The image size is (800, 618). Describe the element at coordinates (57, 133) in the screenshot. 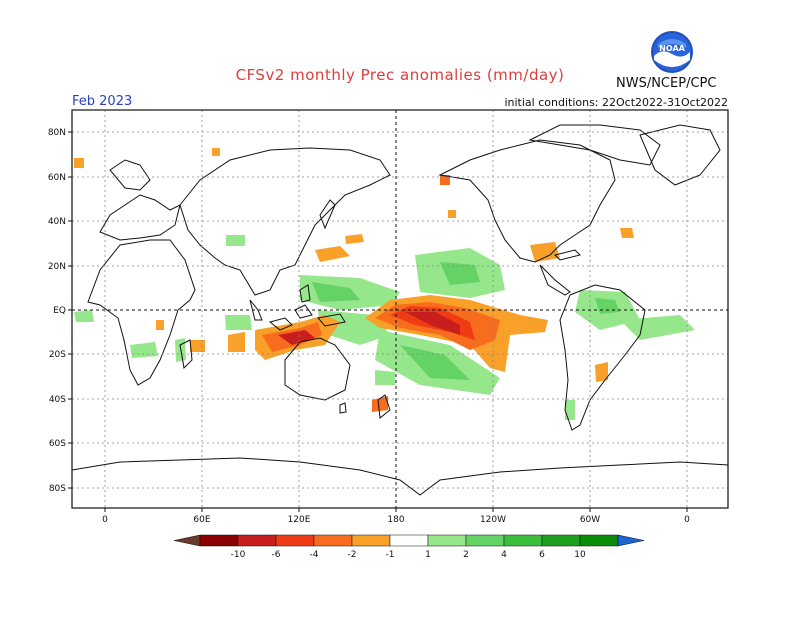

I see `lat-label-80n: 80N` at that location.